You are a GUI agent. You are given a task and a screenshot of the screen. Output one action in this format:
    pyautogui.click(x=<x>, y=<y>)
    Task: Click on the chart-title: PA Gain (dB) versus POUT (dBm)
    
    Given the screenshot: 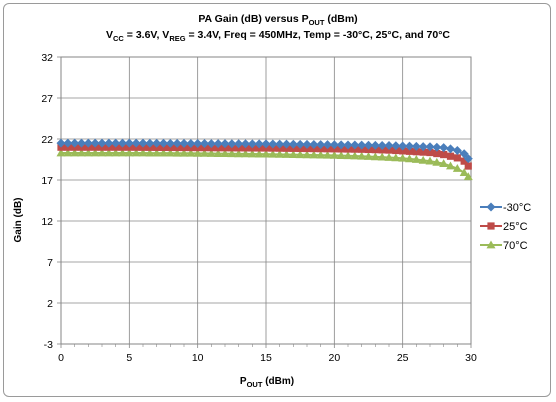 What is the action you would take?
    pyautogui.click(x=277, y=20)
    